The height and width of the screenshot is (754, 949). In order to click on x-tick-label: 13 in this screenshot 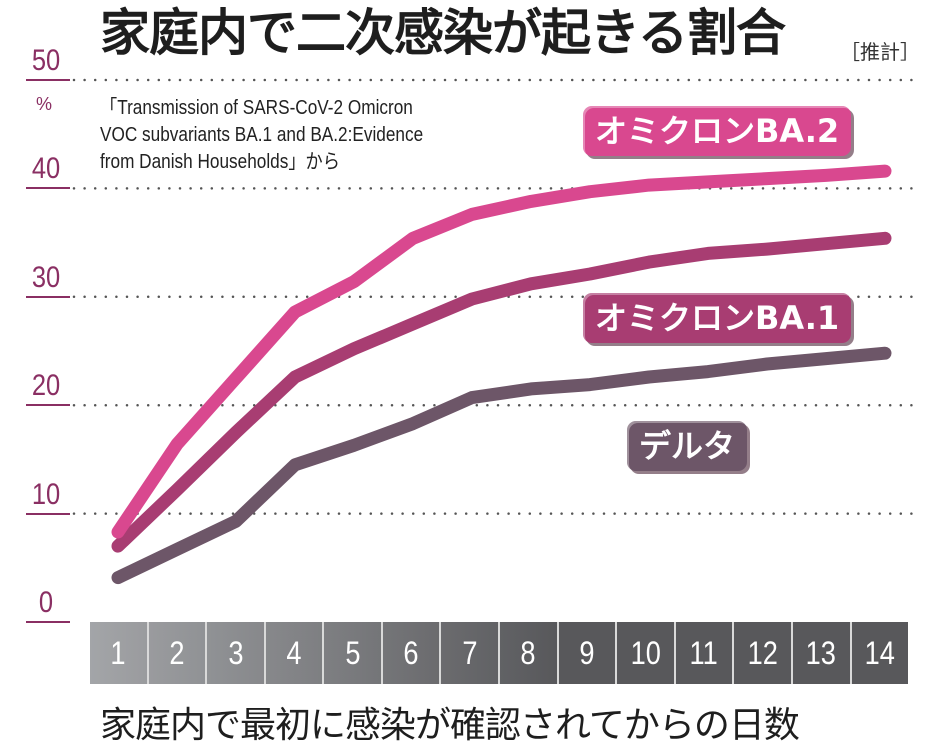, I will do `click(821, 652)`.